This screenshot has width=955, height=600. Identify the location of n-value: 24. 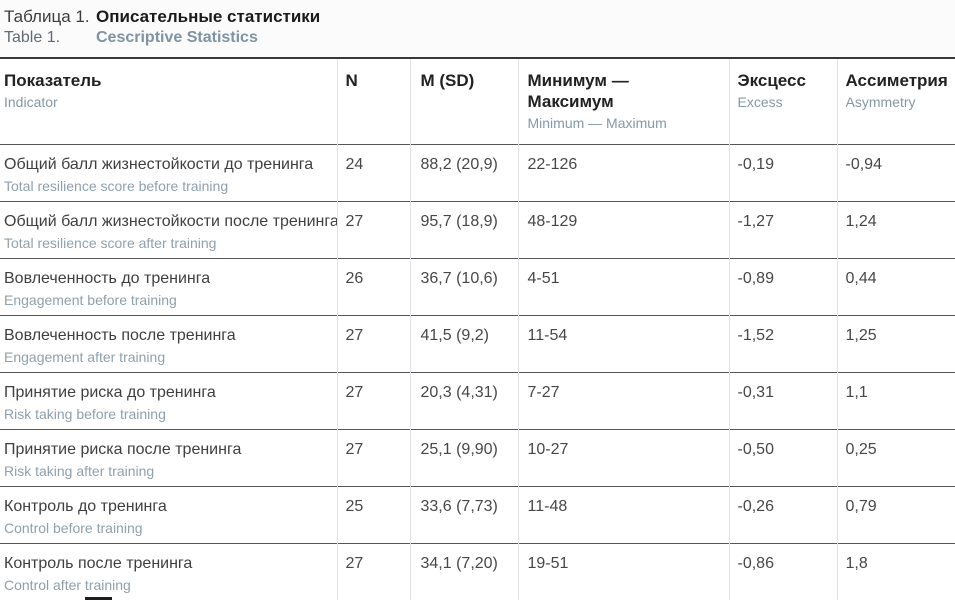
(354, 164).